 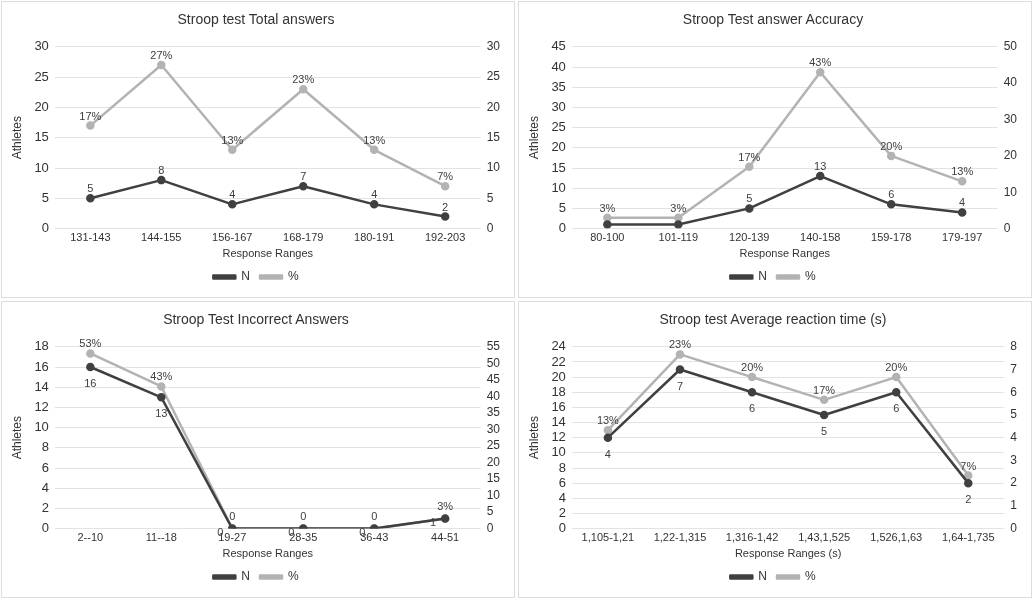 What do you see at coordinates (161, 237) in the screenshot?
I see `x-tick-label: 144-155` at bounding box center [161, 237].